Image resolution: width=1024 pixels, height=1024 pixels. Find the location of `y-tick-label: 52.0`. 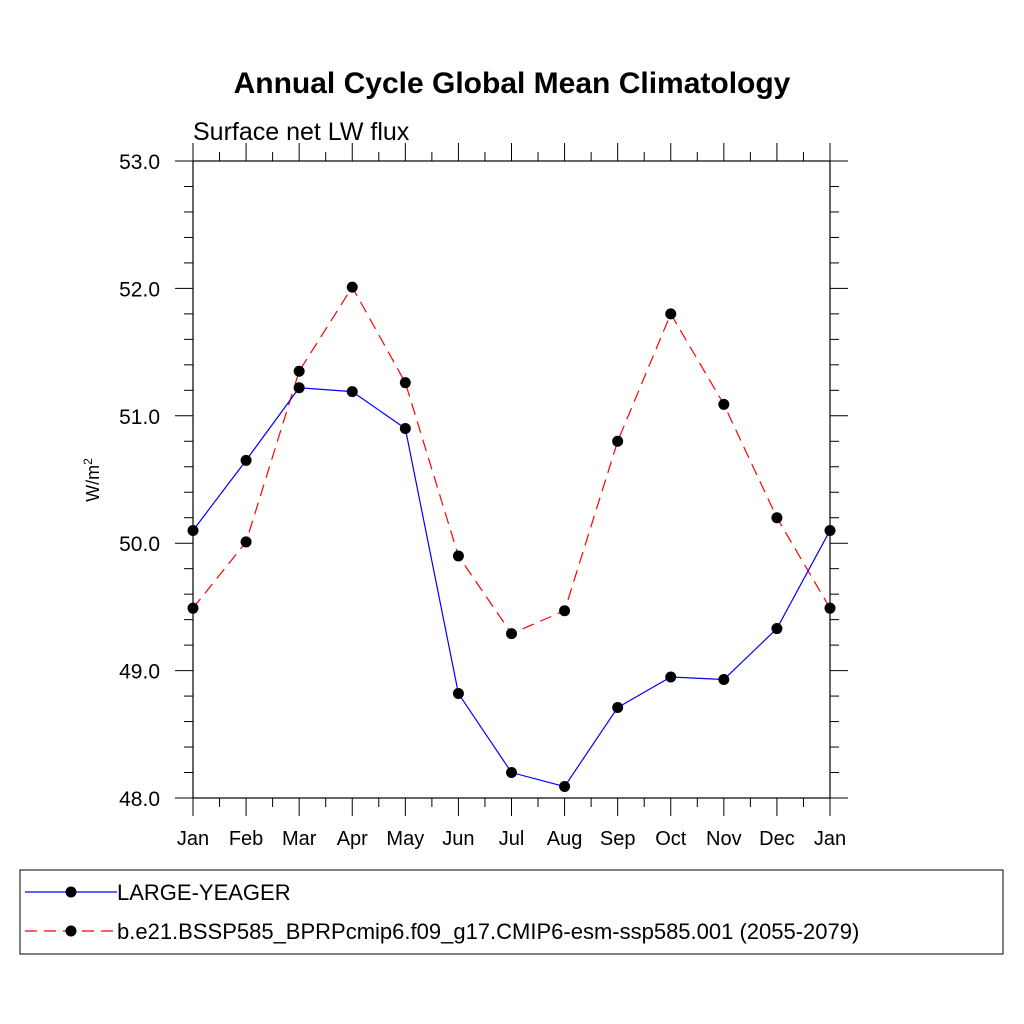

y-tick-label: 52.0 is located at coordinates (139, 289).